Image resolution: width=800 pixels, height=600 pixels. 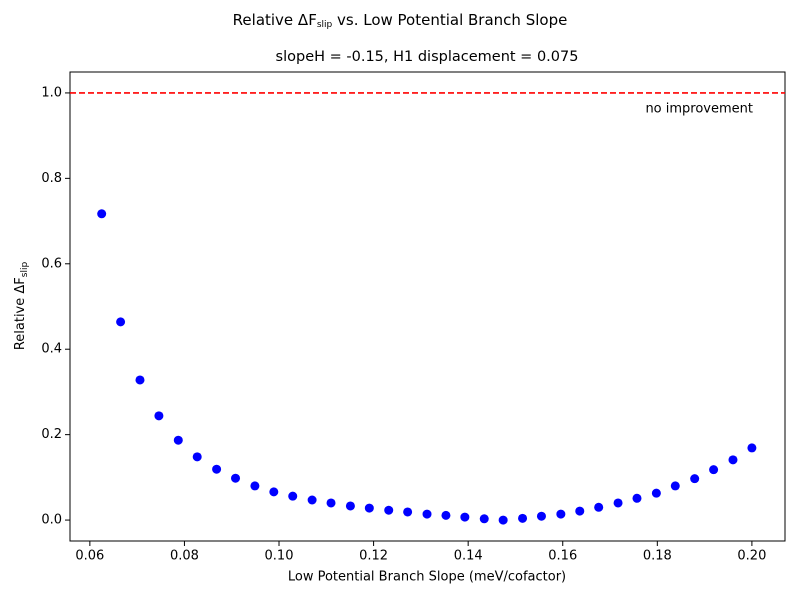 I want to click on title-rest: vs. Low Potential Branch Slope, so click(x=449, y=20).